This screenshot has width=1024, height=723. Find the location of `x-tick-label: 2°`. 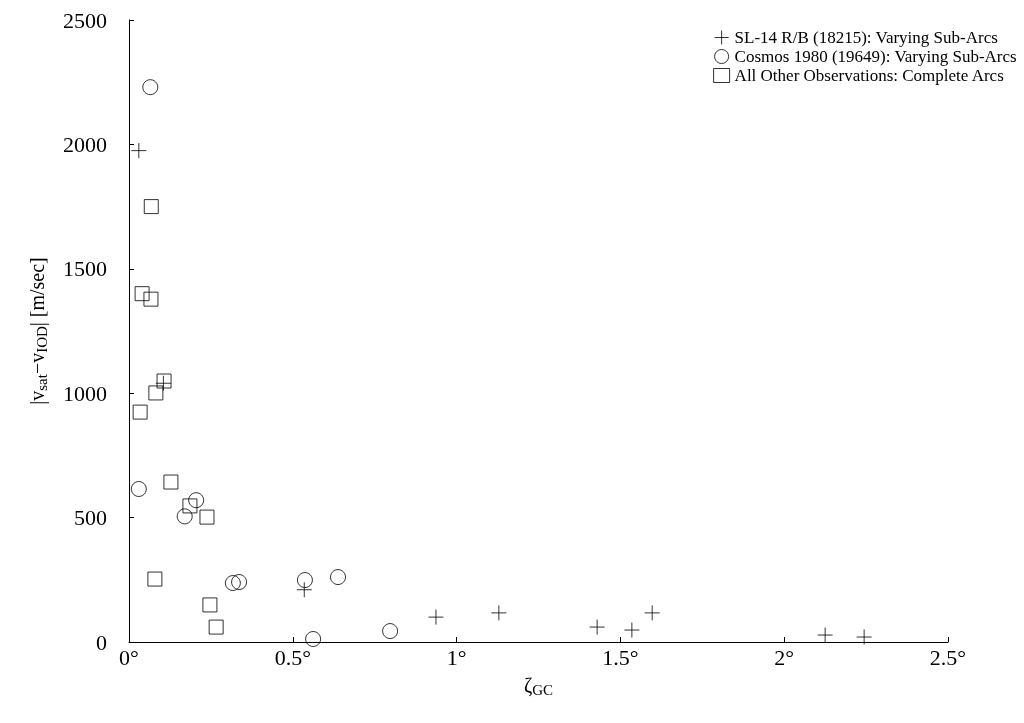

x-tick-label: 2° is located at coordinates (784, 657).